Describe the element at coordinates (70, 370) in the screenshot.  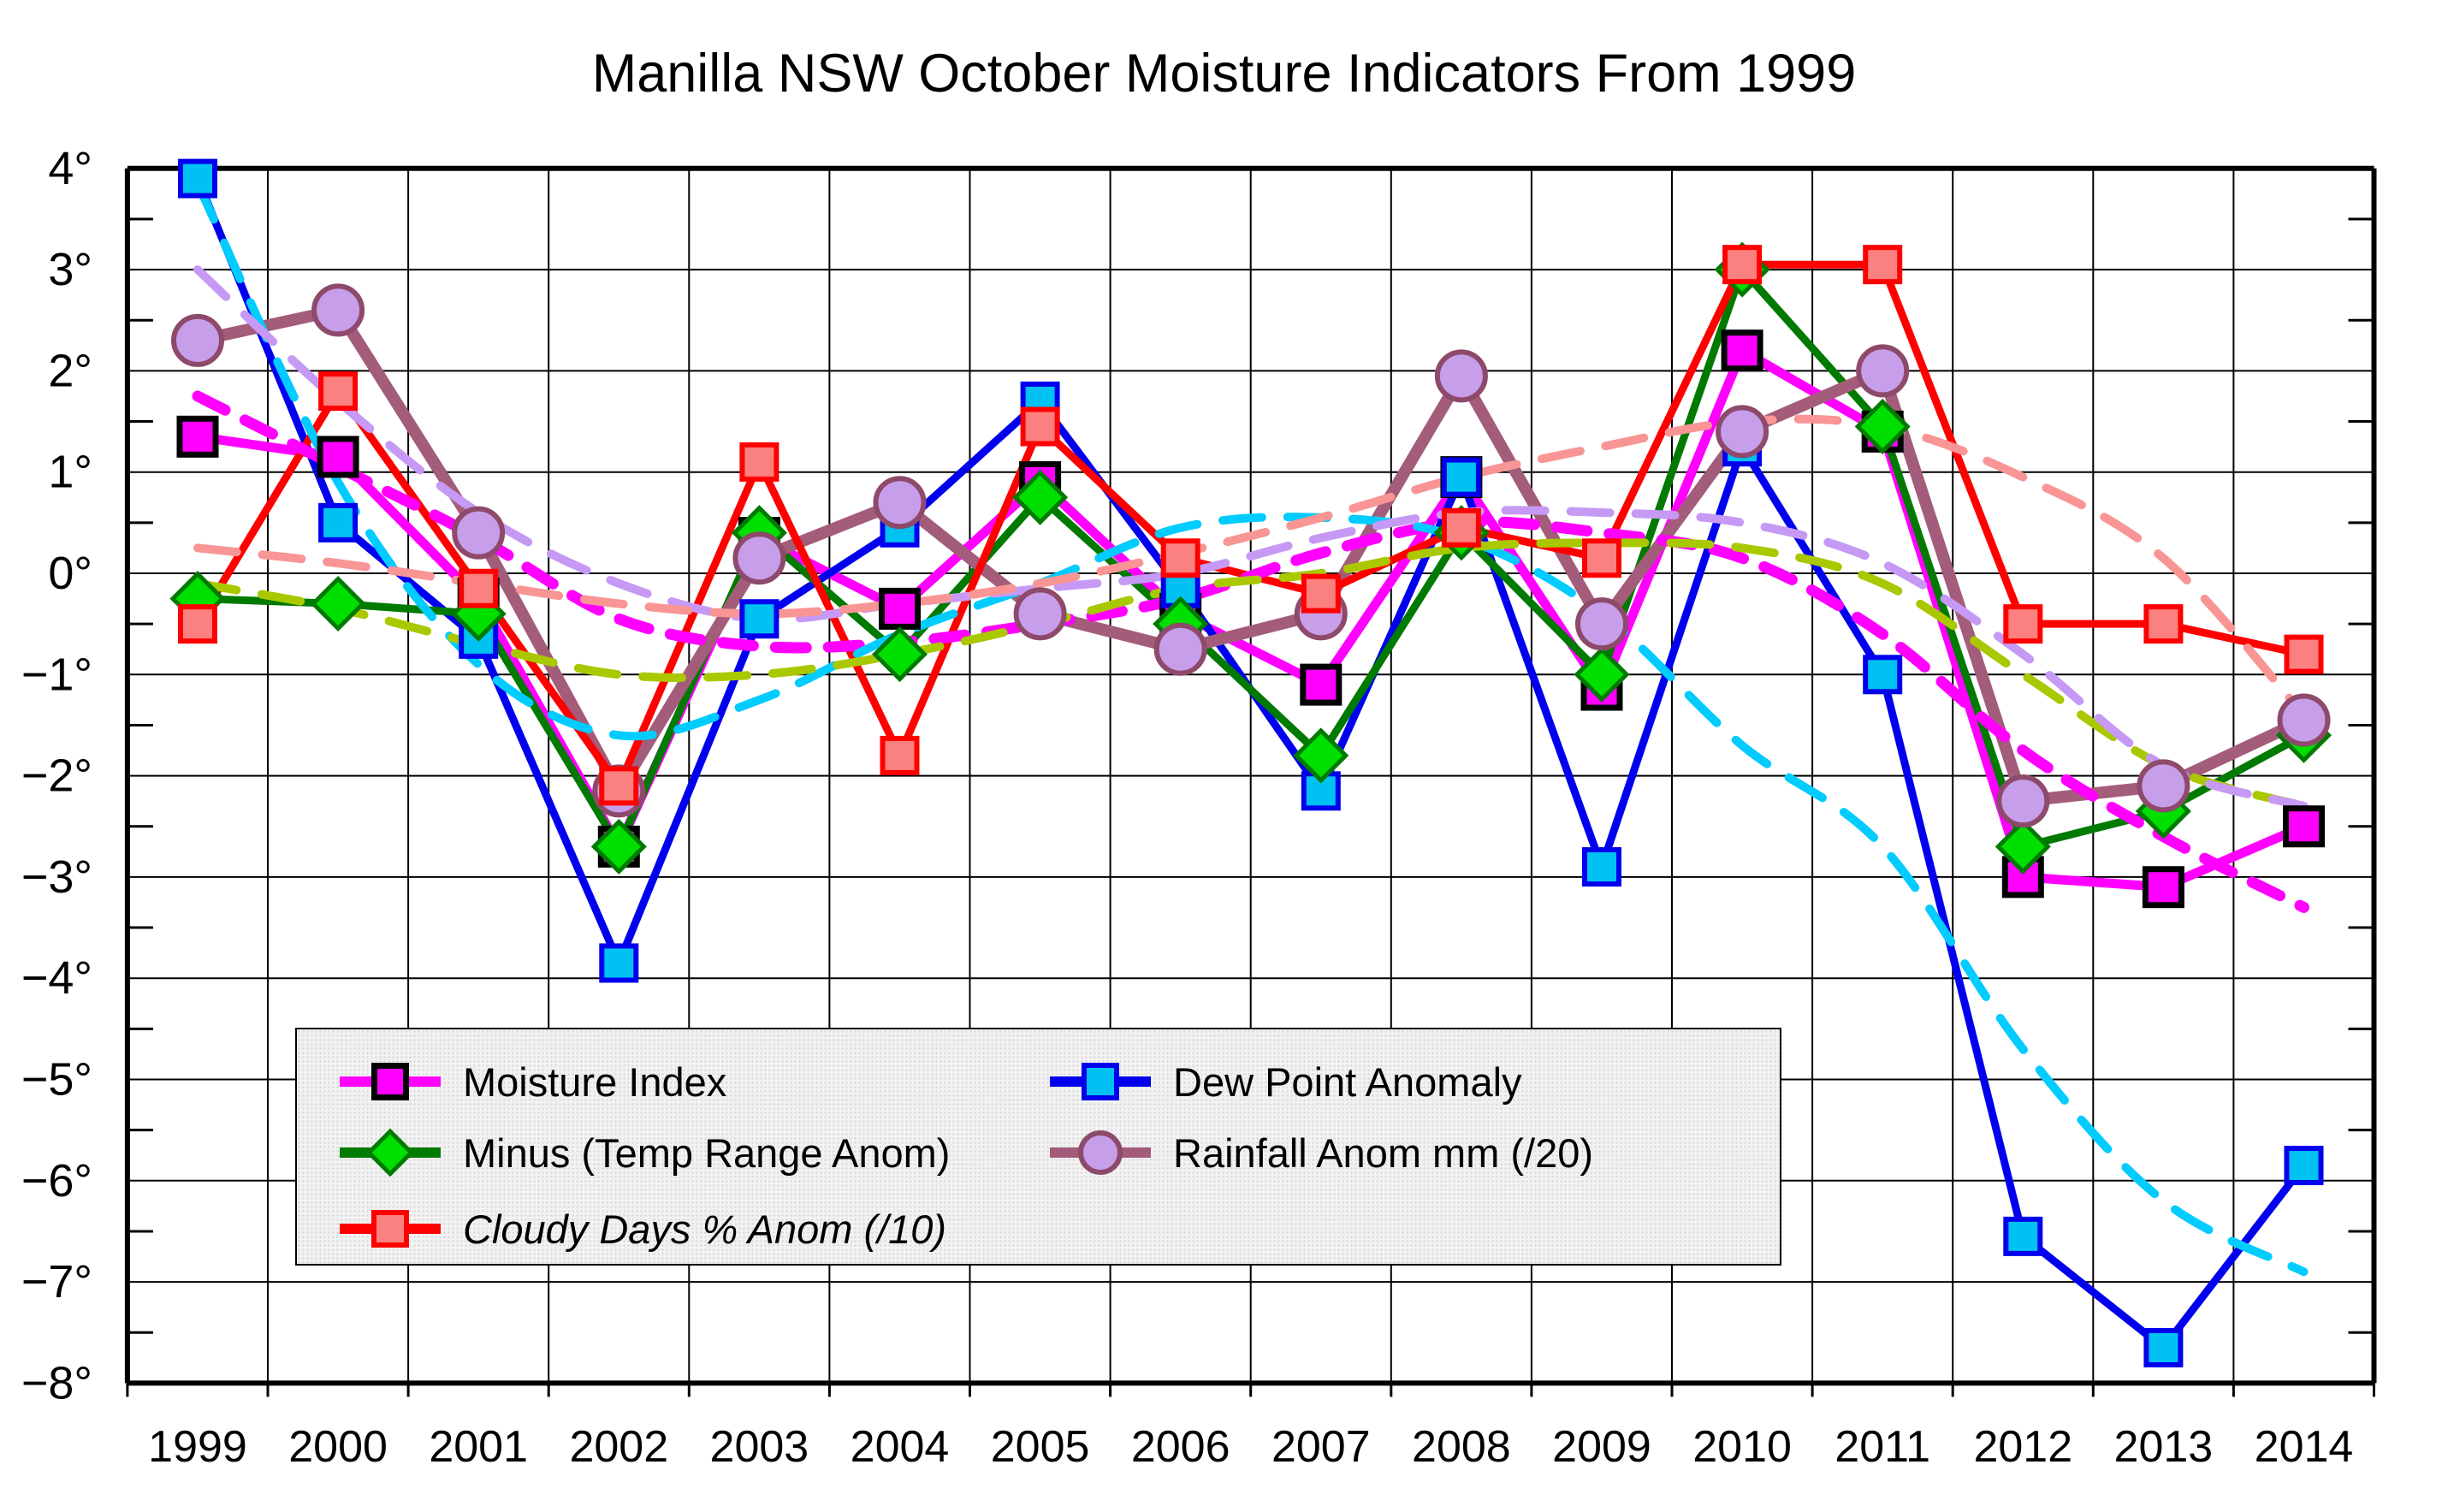
I see `y-tick-label: 2°` at that location.